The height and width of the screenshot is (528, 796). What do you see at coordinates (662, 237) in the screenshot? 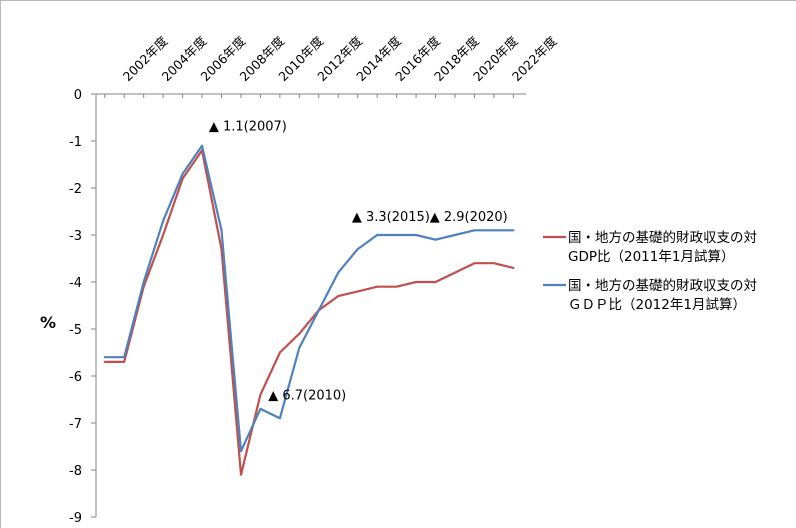
I see `legend-label-1: 国・地方の基礎的財政収支の対` at bounding box center [662, 237].